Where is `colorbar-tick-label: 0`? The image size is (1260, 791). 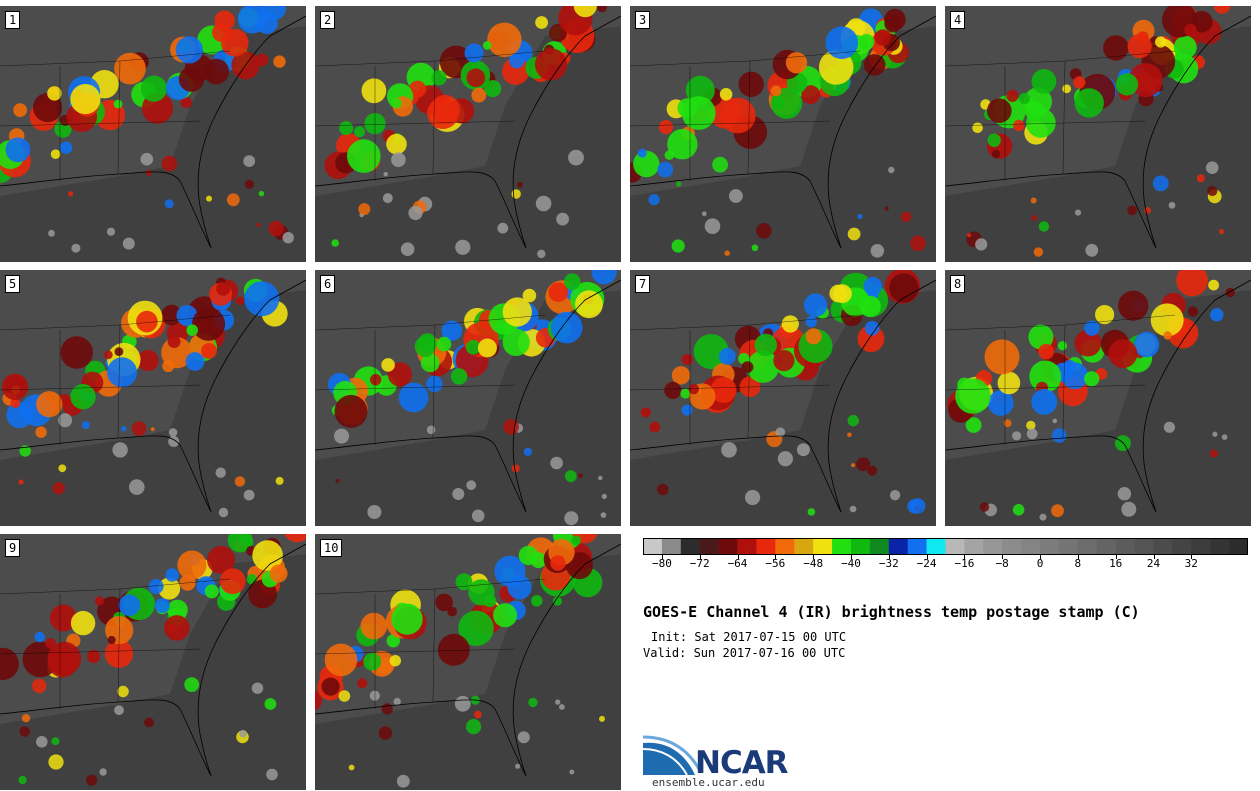 colorbar-tick-label: 0 is located at coordinates (1040, 563).